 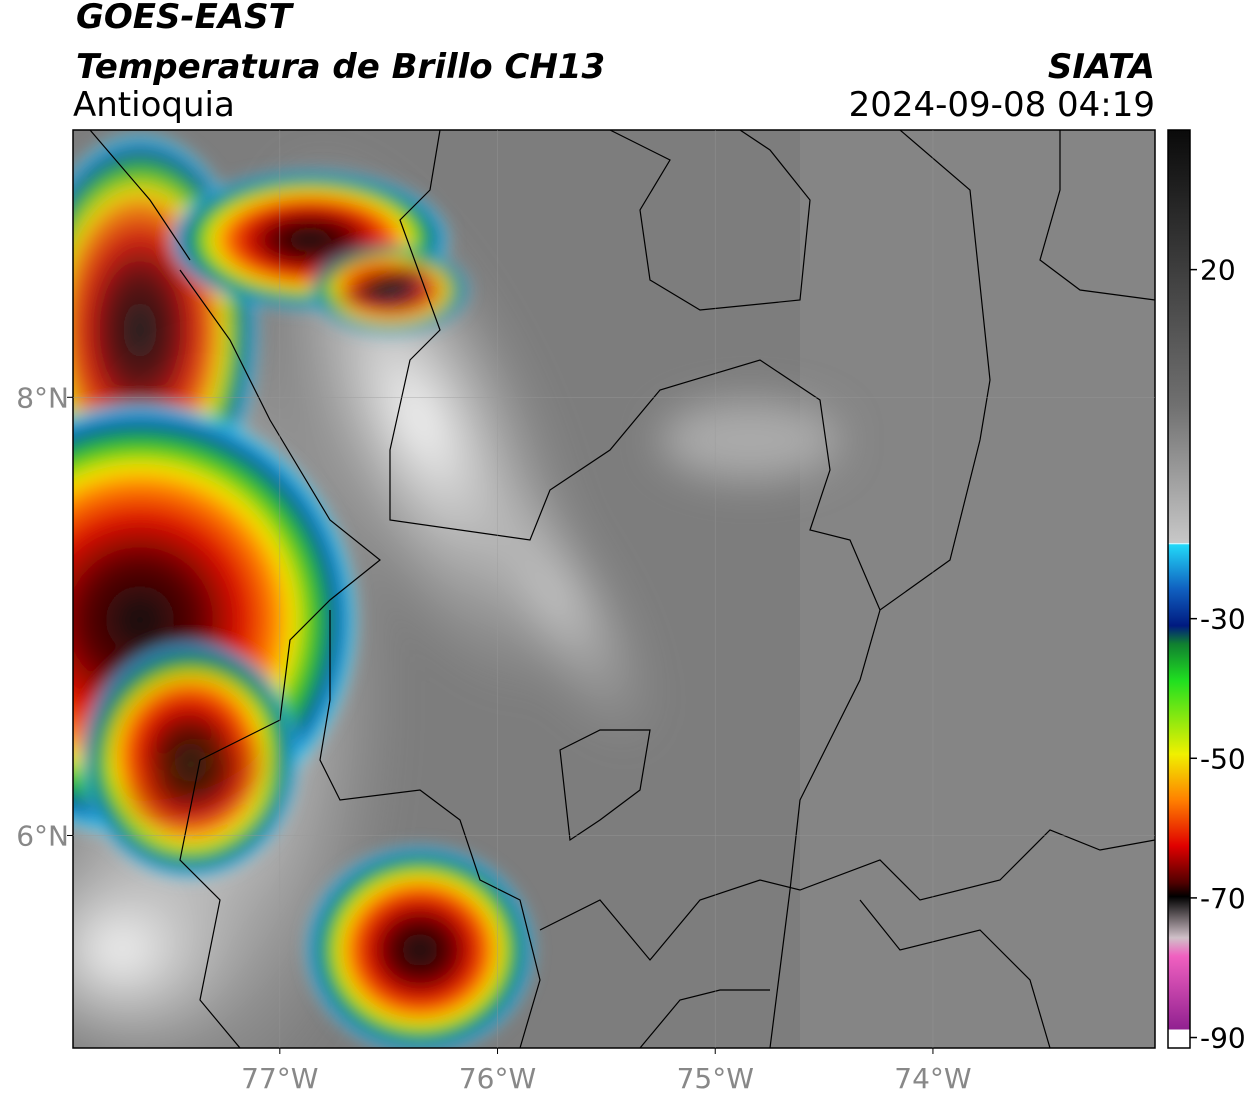 I want to click on colorbar-tick-label: -50, so click(x=1223, y=758).